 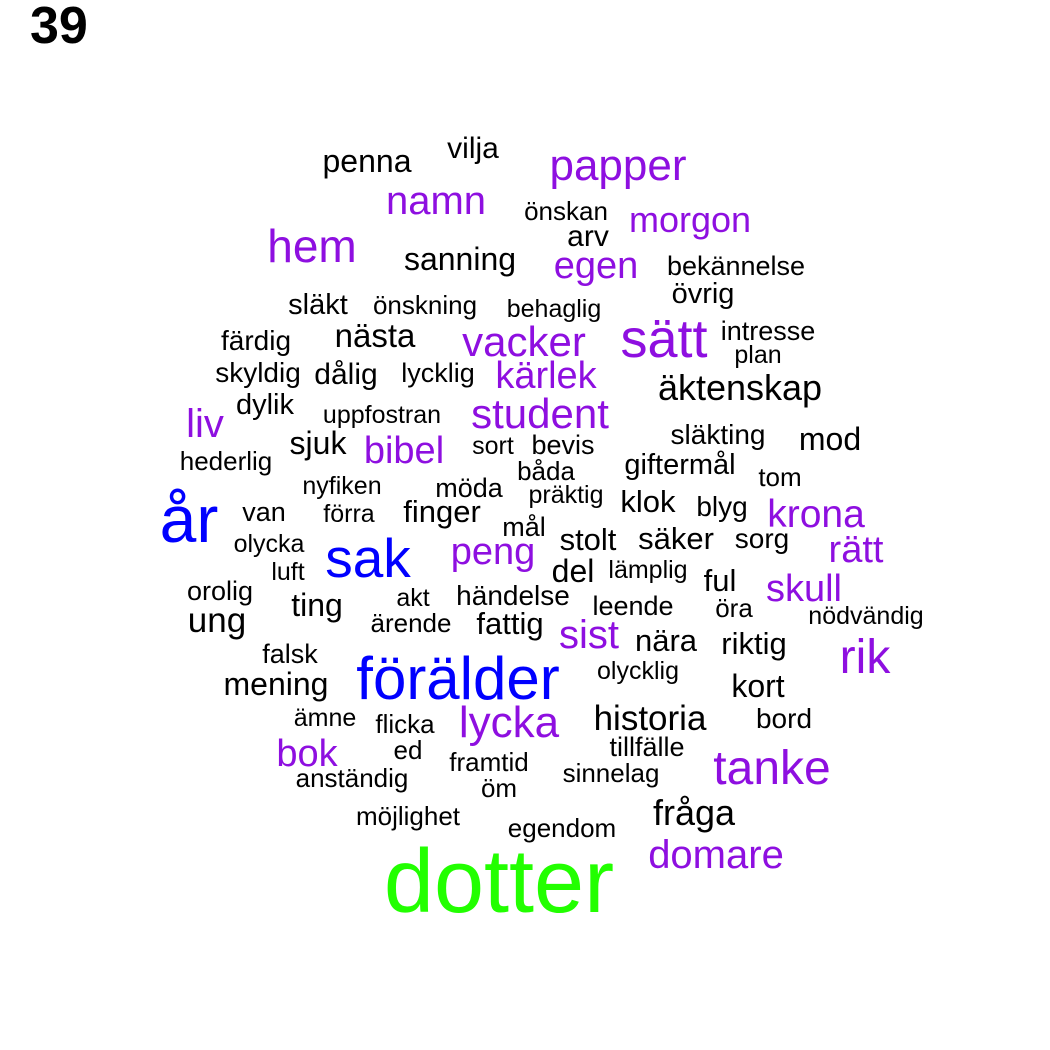 I want to click on word-65: händelse, so click(x=513, y=595).